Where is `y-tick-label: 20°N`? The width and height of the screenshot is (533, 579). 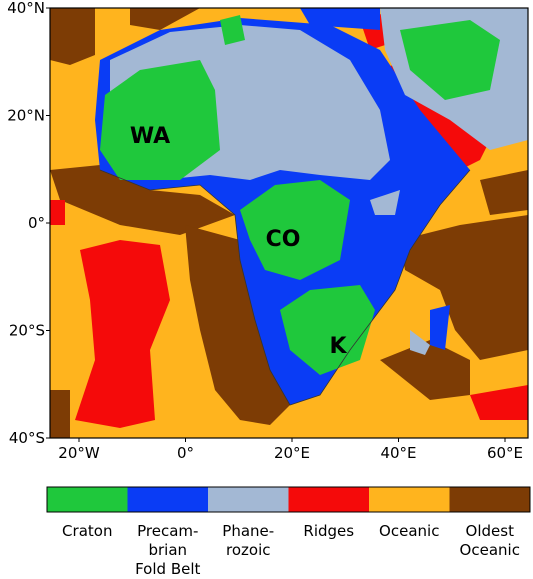
y-tick-label: 20°N is located at coordinates (26, 116).